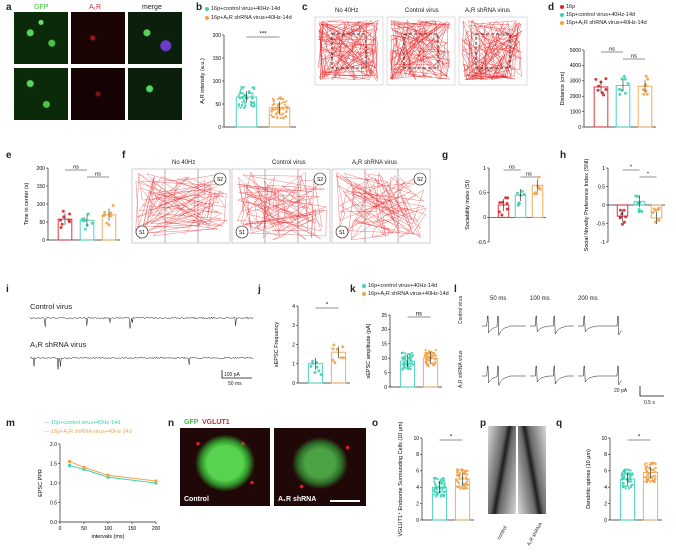 This screenshot has width=676, height=557. I want to click on interval-200: 200 ms, so click(588, 299).